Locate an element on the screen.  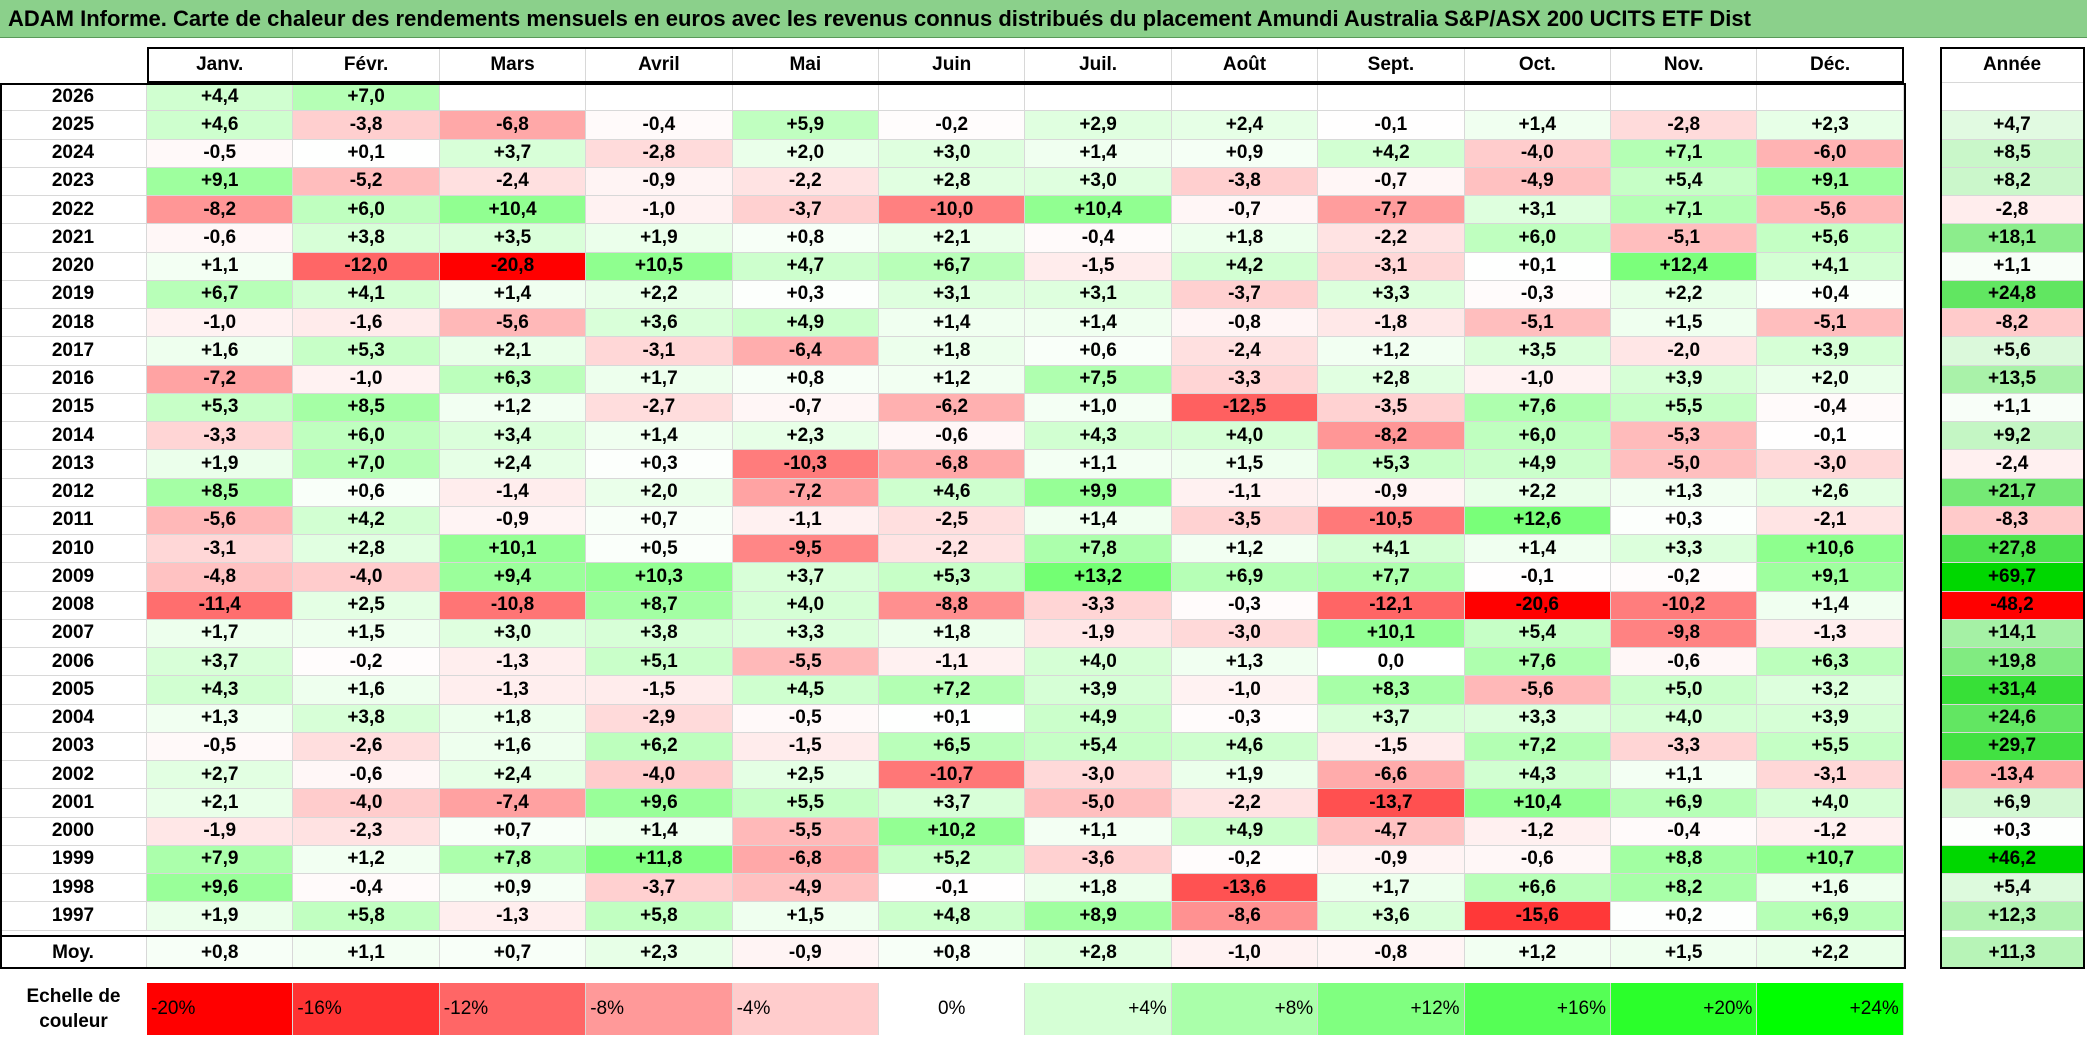
heatmap-cell: -10,2 is located at coordinates (1684, 605).